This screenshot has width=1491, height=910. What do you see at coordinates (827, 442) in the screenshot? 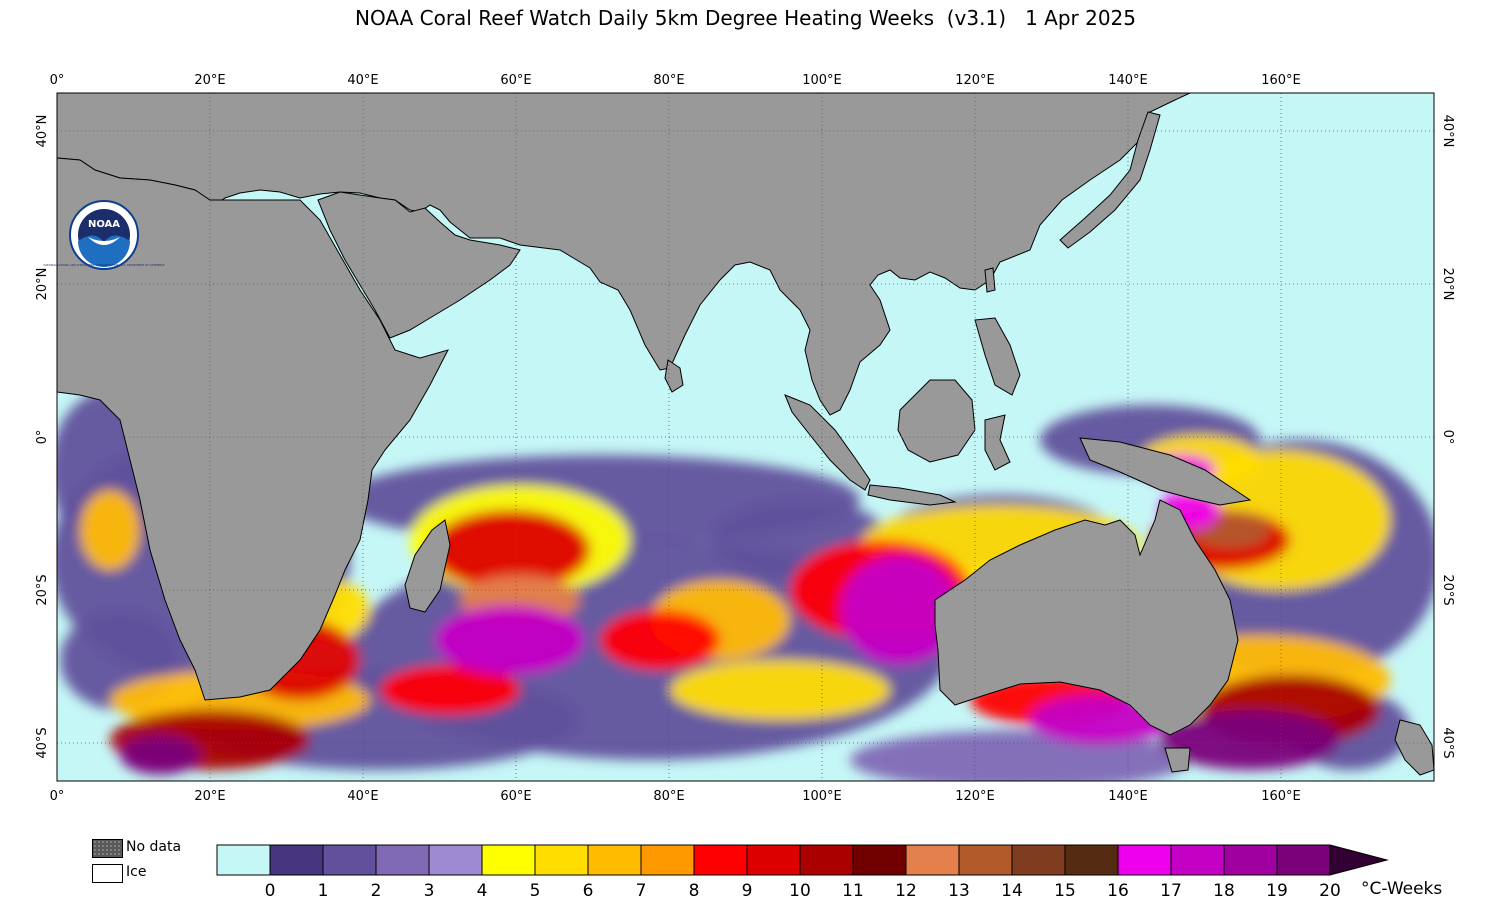
I see `land-sumatra` at bounding box center [827, 442].